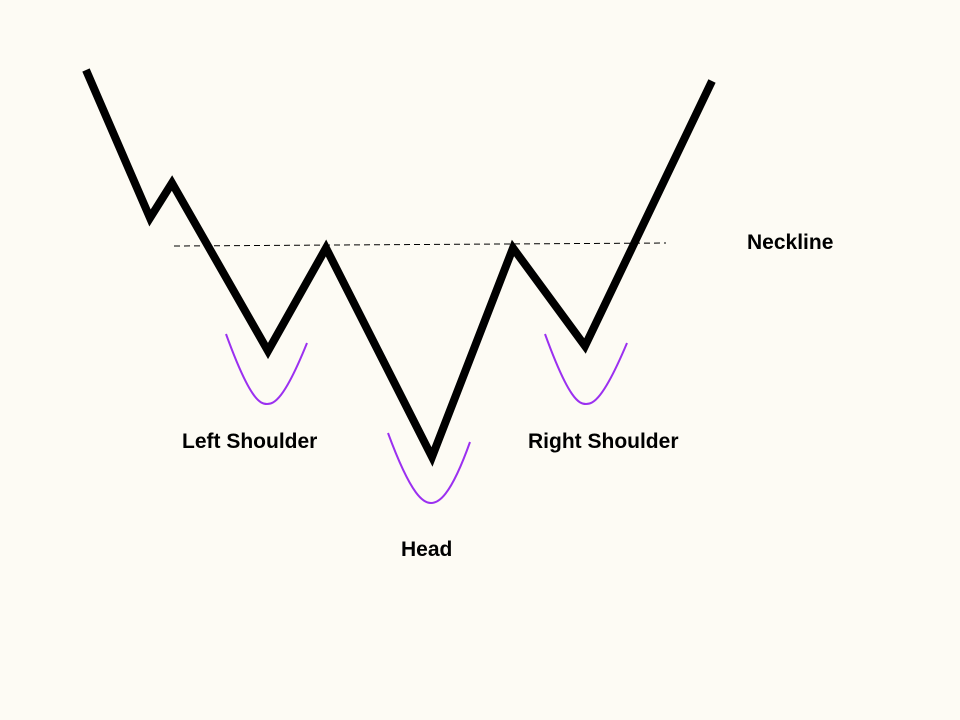 The image size is (960, 720). Describe the element at coordinates (790, 242) in the screenshot. I see `neckline-label: Neckline` at that location.